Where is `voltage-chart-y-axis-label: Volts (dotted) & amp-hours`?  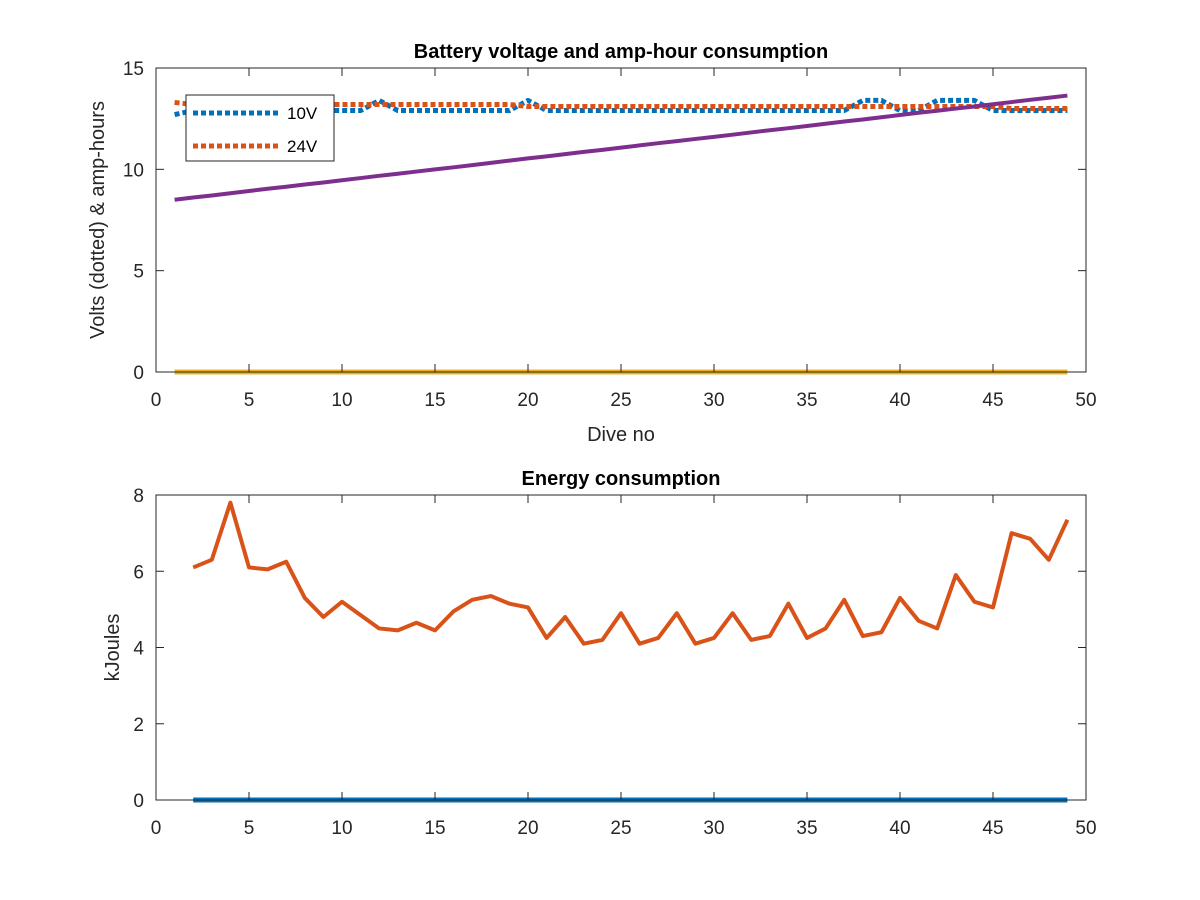
voltage-chart-y-axis-label: Volts (dotted) & amp-hours is located at coordinates (98, 220).